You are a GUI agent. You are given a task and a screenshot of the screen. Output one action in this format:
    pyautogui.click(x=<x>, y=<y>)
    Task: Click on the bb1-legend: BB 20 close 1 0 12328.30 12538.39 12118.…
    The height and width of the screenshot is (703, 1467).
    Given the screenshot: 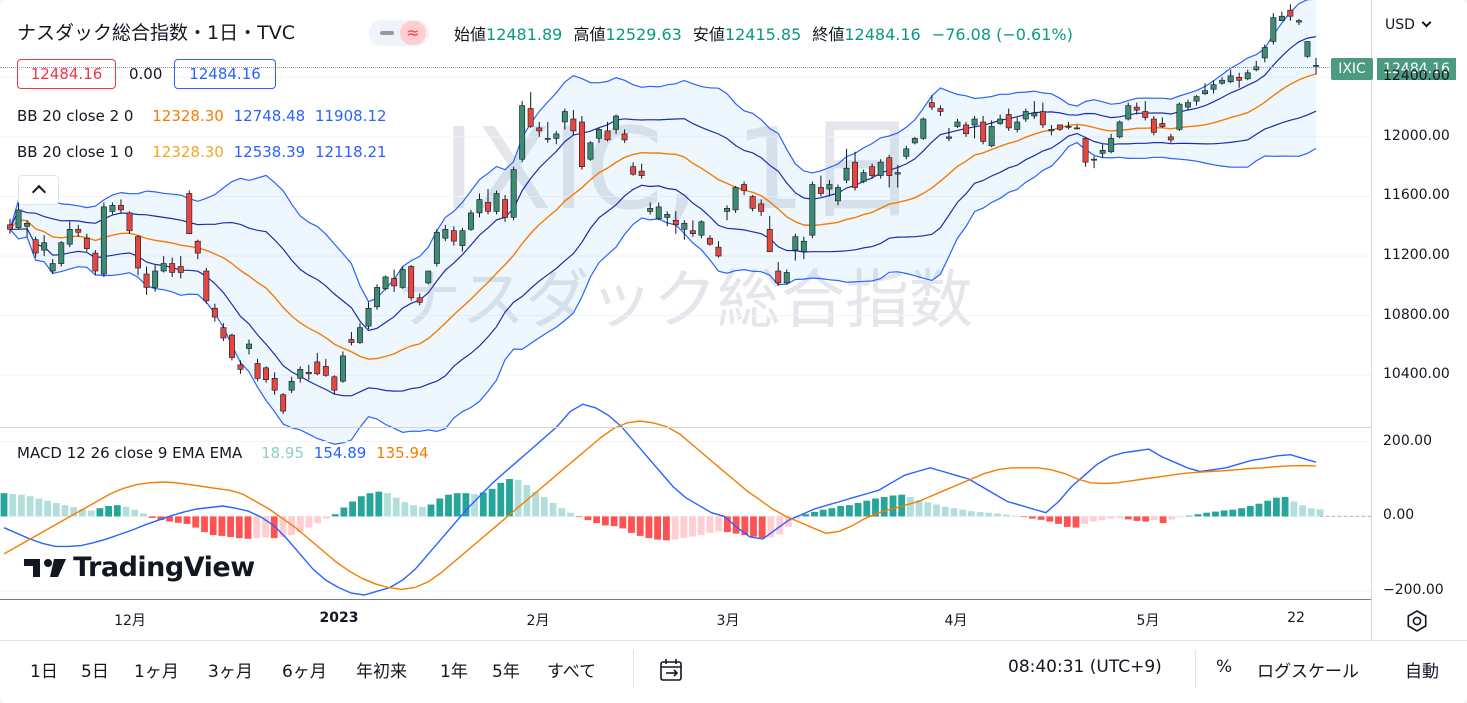 What is the action you would take?
    pyautogui.click(x=202, y=152)
    